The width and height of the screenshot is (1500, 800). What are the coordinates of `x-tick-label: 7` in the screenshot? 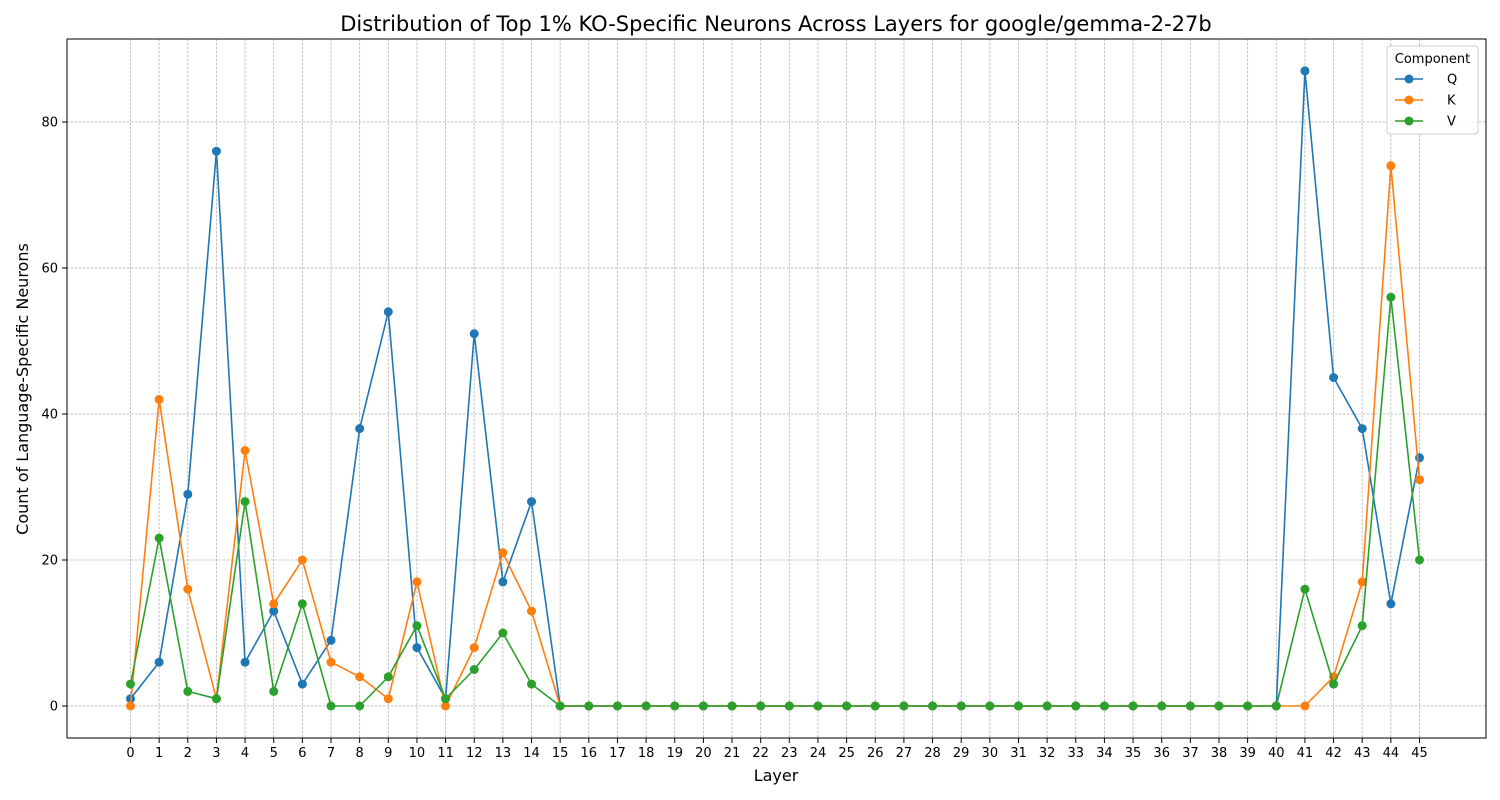 It's located at (331, 753).